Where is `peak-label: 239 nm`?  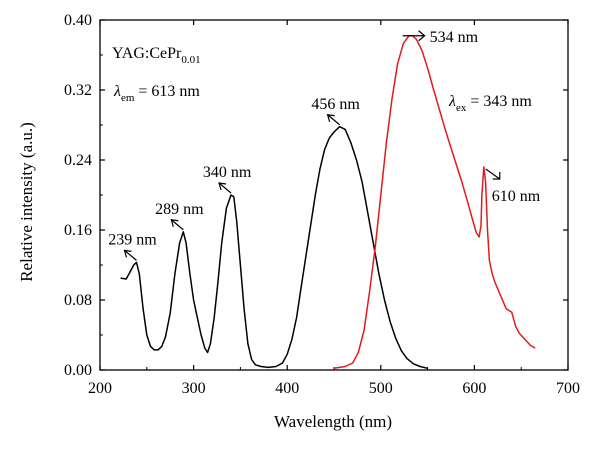 peak-label: 239 nm is located at coordinates (132, 239).